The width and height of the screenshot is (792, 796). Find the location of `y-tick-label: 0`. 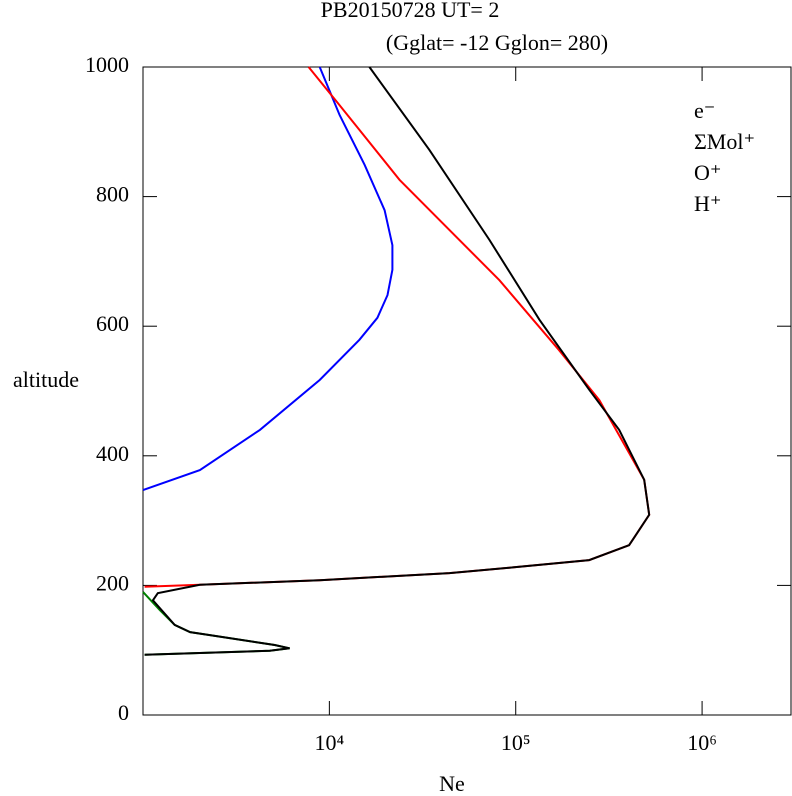

y-tick-label: 0 is located at coordinates (123, 712).